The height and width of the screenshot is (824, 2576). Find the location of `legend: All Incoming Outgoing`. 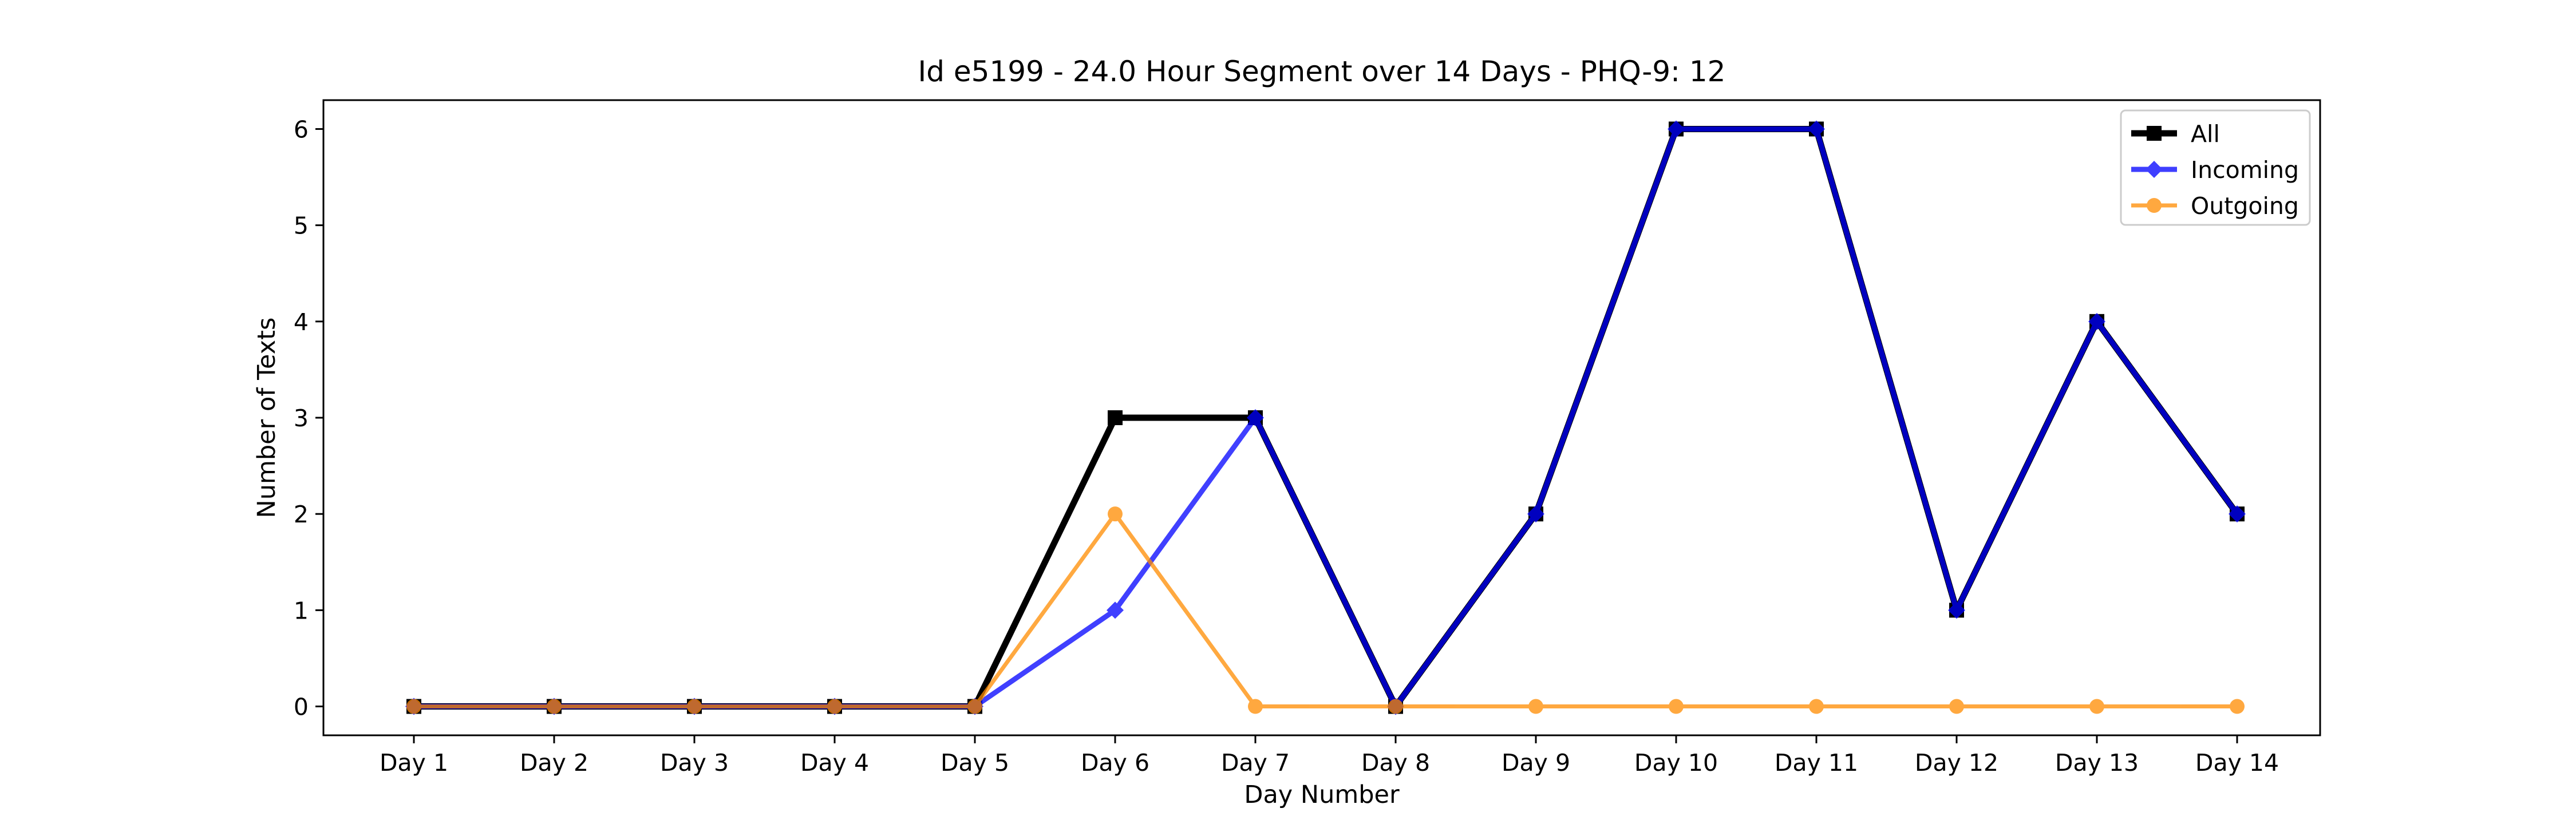

legend: All Incoming Outgoing is located at coordinates (2215, 167).